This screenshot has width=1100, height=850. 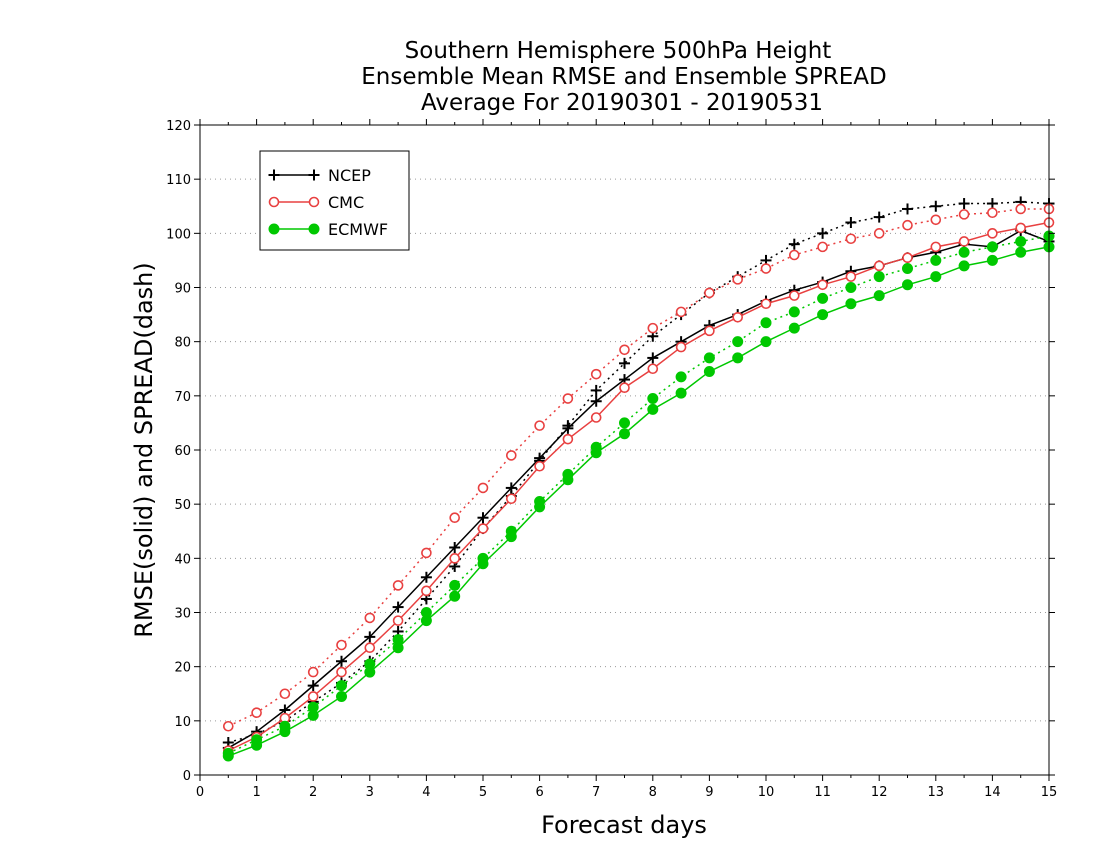 I want to click on y-tick-label: 10, so click(x=182, y=722).